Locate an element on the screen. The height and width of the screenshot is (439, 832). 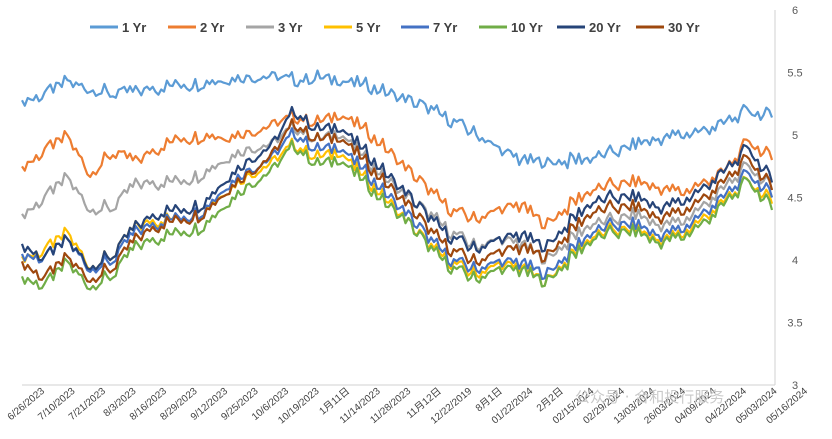
y-axis-ticks: 3 3.5 4 4.5 5 5.5 6 is located at coordinates (794, 198).